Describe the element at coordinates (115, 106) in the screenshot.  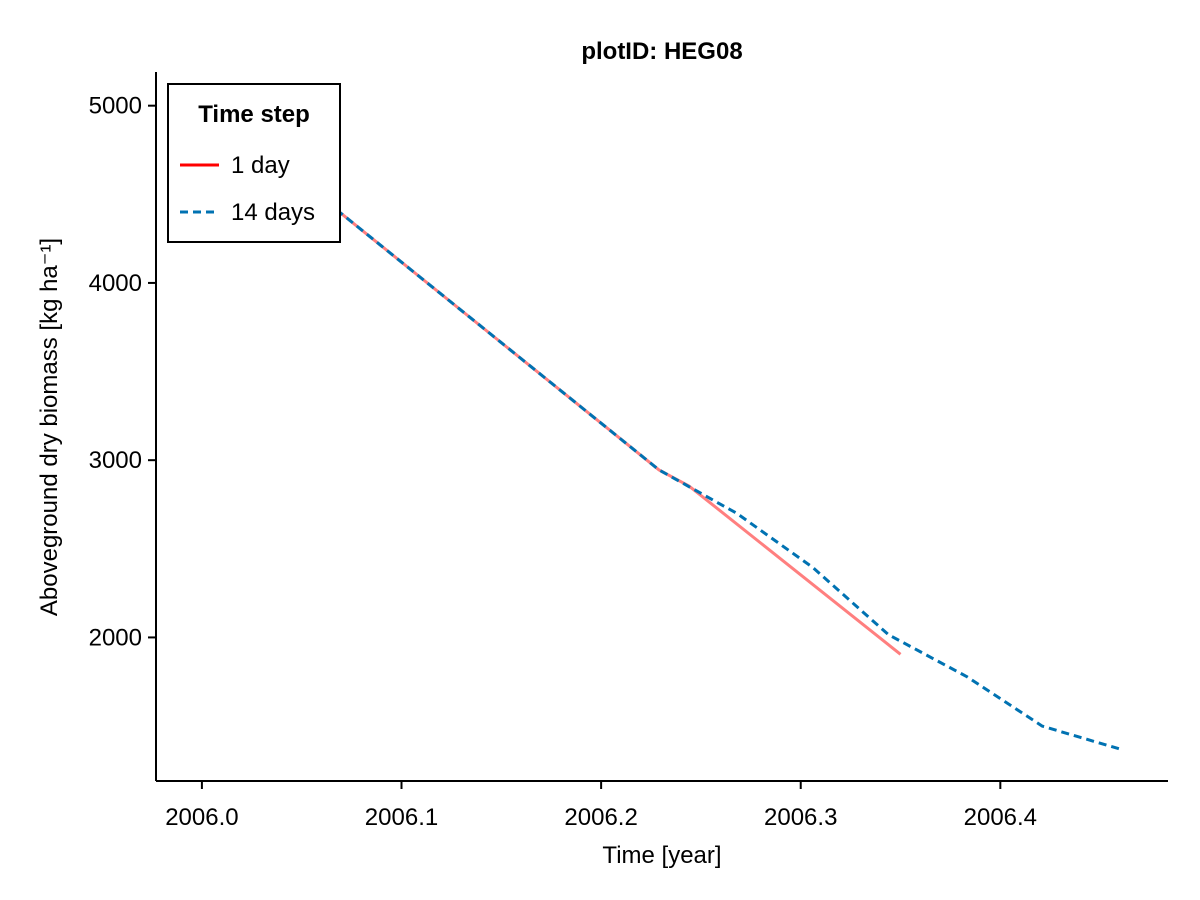
I see `y-tick-label: 5000` at that location.